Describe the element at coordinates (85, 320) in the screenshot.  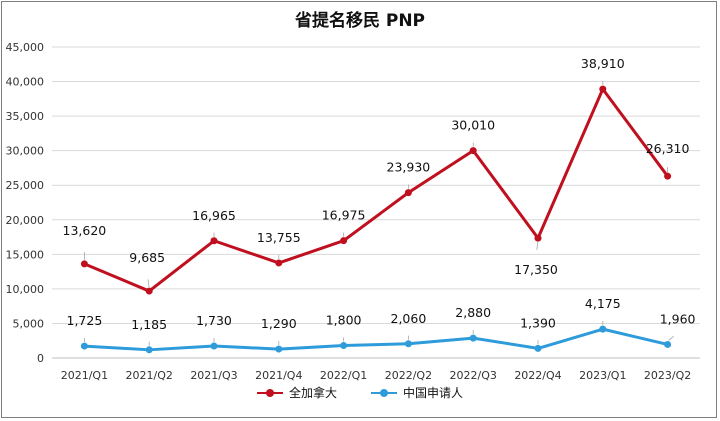
I see `data-label: 1,725` at that location.